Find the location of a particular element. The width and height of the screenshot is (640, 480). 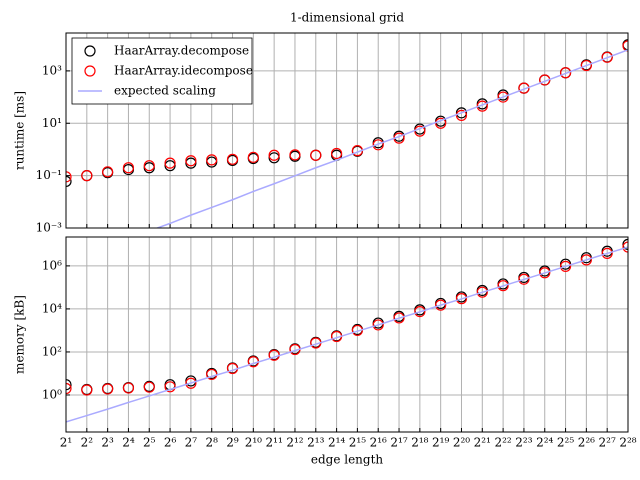

x-tick-label: 2¹³ is located at coordinates (315, 443).